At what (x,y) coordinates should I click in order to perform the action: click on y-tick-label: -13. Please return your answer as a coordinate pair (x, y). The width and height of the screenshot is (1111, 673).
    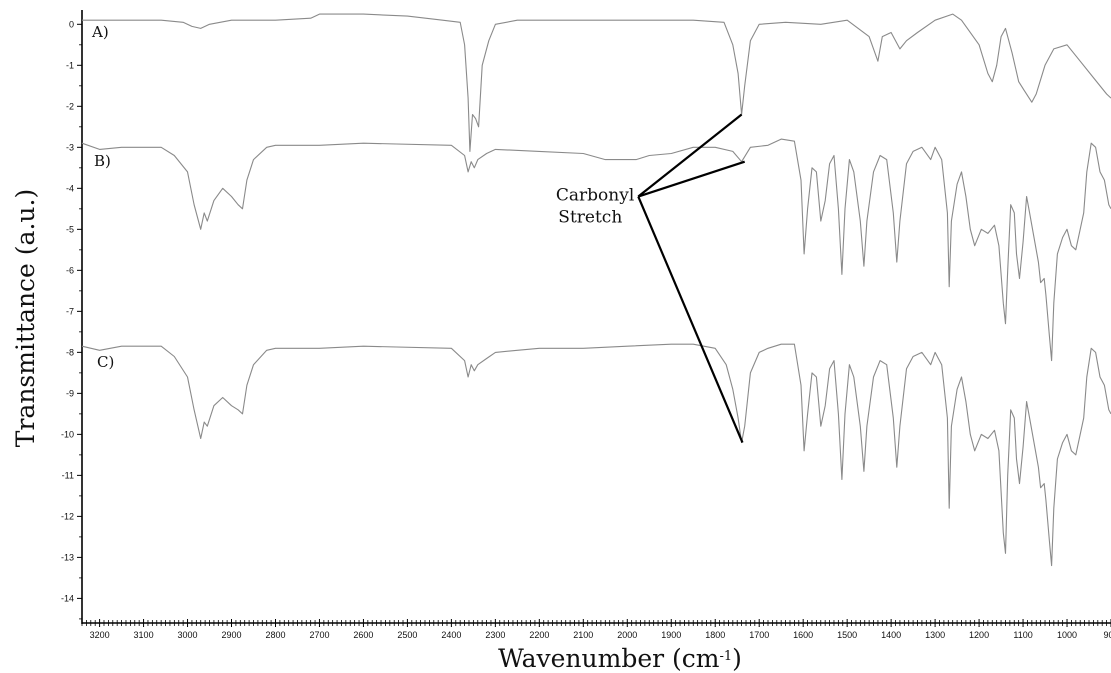
    Looking at the image, I should click on (67, 557).